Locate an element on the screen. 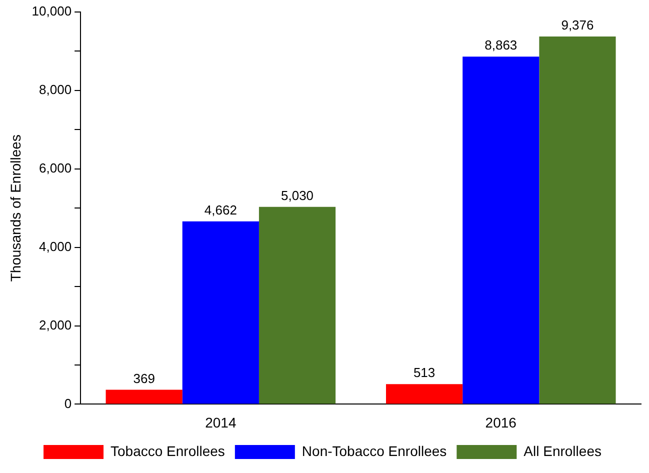 The height and width of the screenshot is (473, 649). legend-label: All Enrollees is located at coordinates (563, 450).